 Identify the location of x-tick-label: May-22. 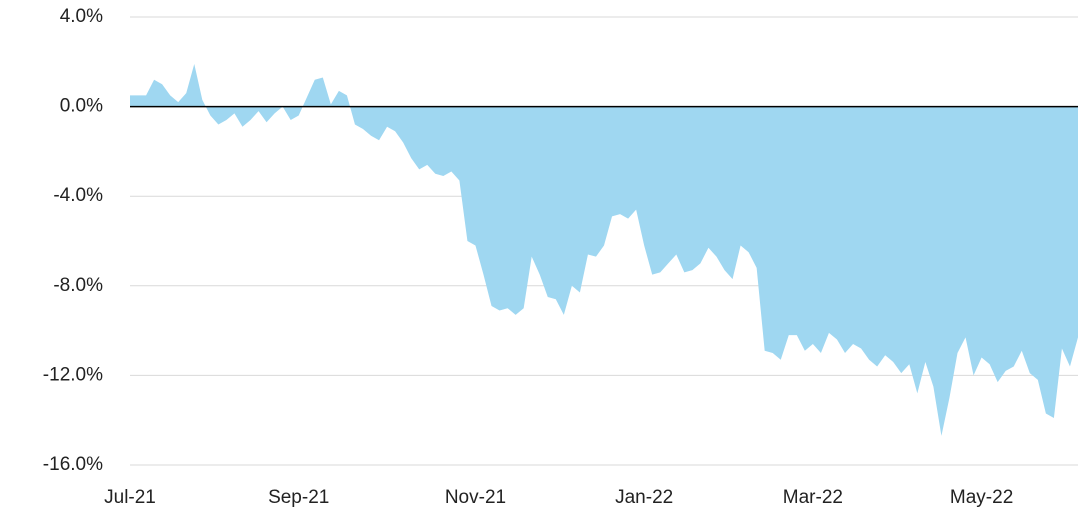
(981, 497).